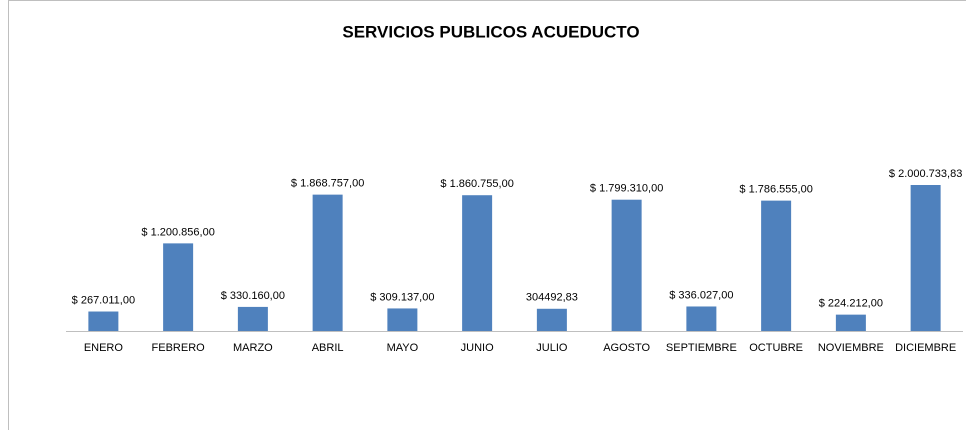 The image size is (966, 430). I want to click on data-label: $ 1.868.757,00, so click(327, 184).